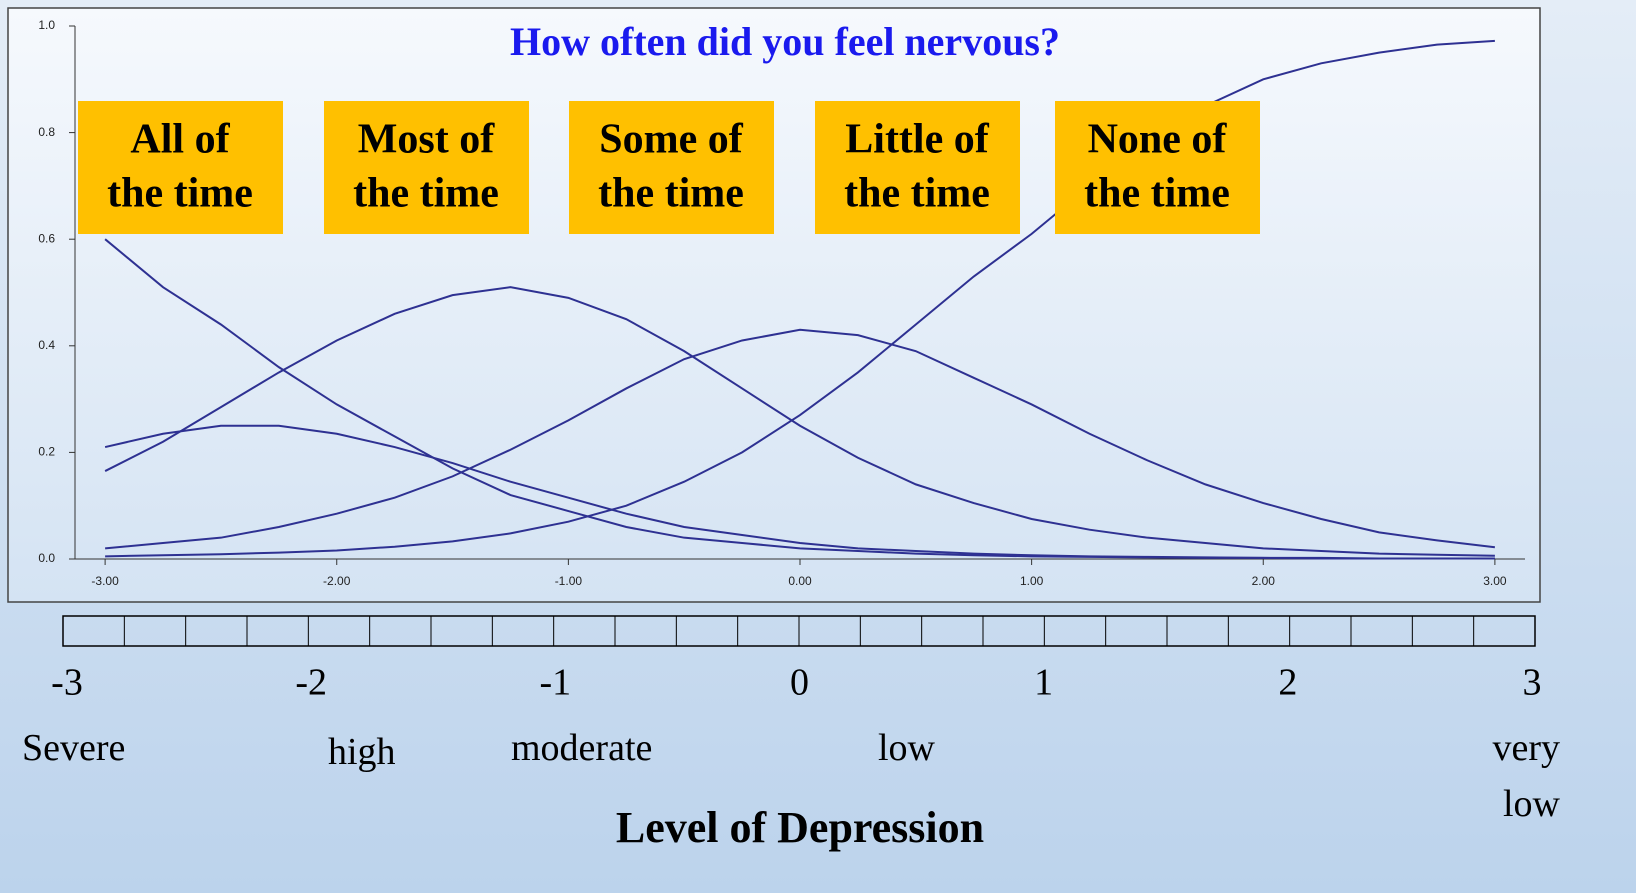 This screenshot has height=893, width=1636. I want to click on annotation-text: None of, so click(1158, 140).